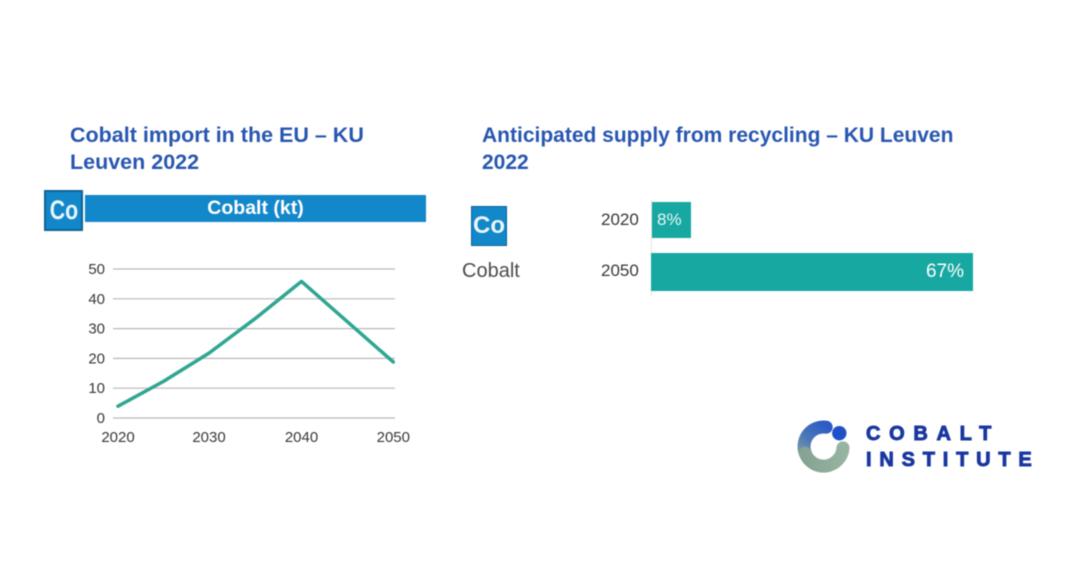 The width and height of the screenshot is (1068, 580). Describe the element at coordinates (96, 358) in the screenshot. I see `svg-text: 20` at that location.